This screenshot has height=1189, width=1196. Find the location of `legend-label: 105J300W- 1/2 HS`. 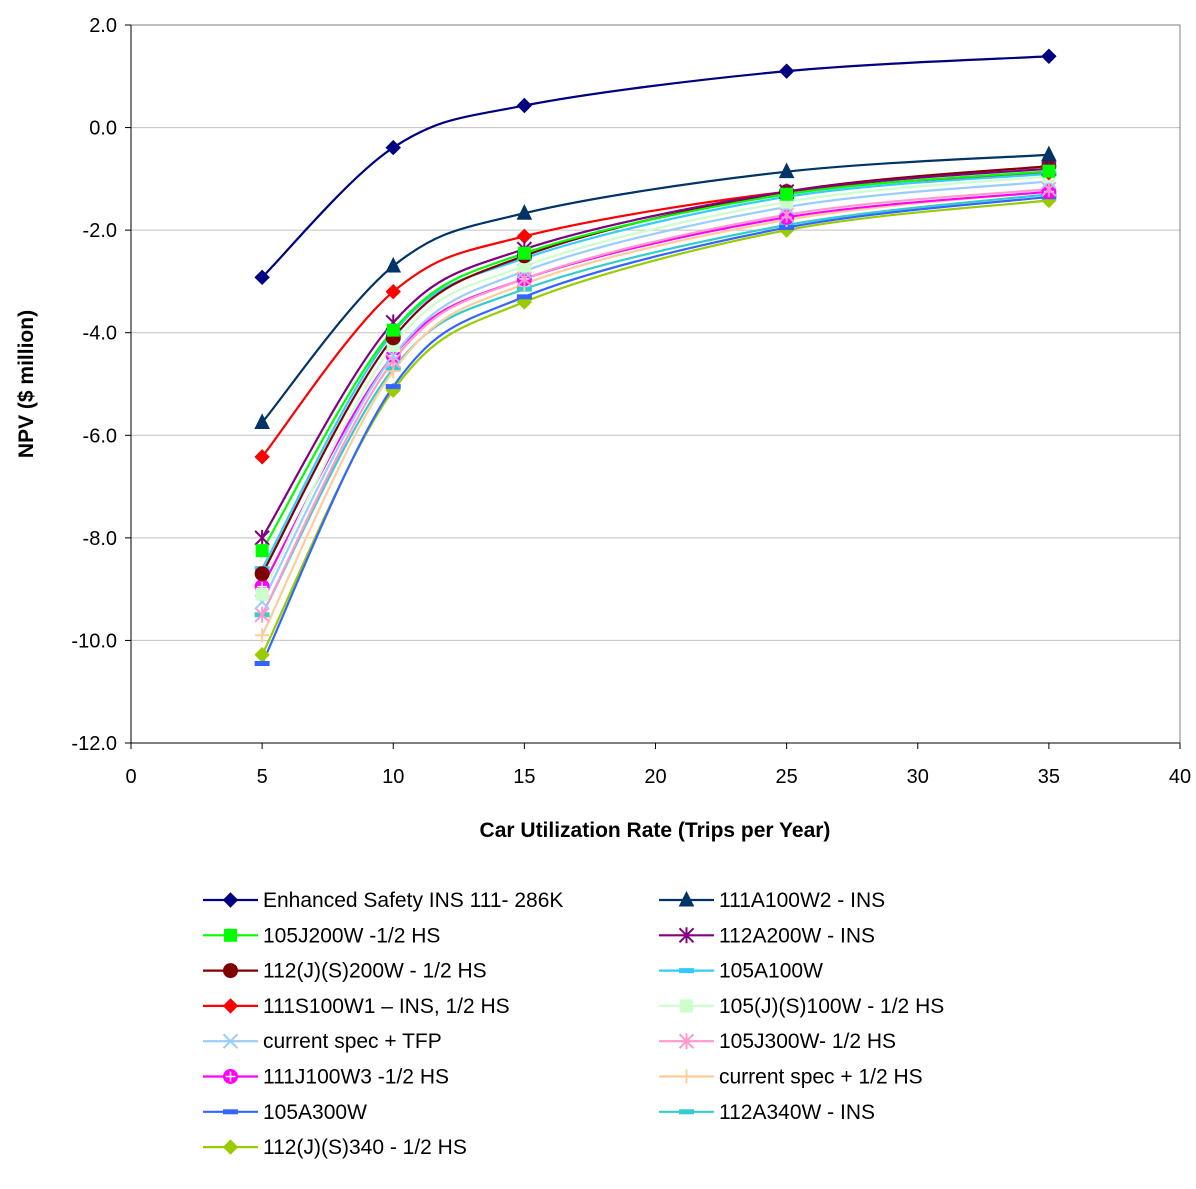

legend-label: 105J300W- 1/2 HS is located at coordinates (807, 1041).